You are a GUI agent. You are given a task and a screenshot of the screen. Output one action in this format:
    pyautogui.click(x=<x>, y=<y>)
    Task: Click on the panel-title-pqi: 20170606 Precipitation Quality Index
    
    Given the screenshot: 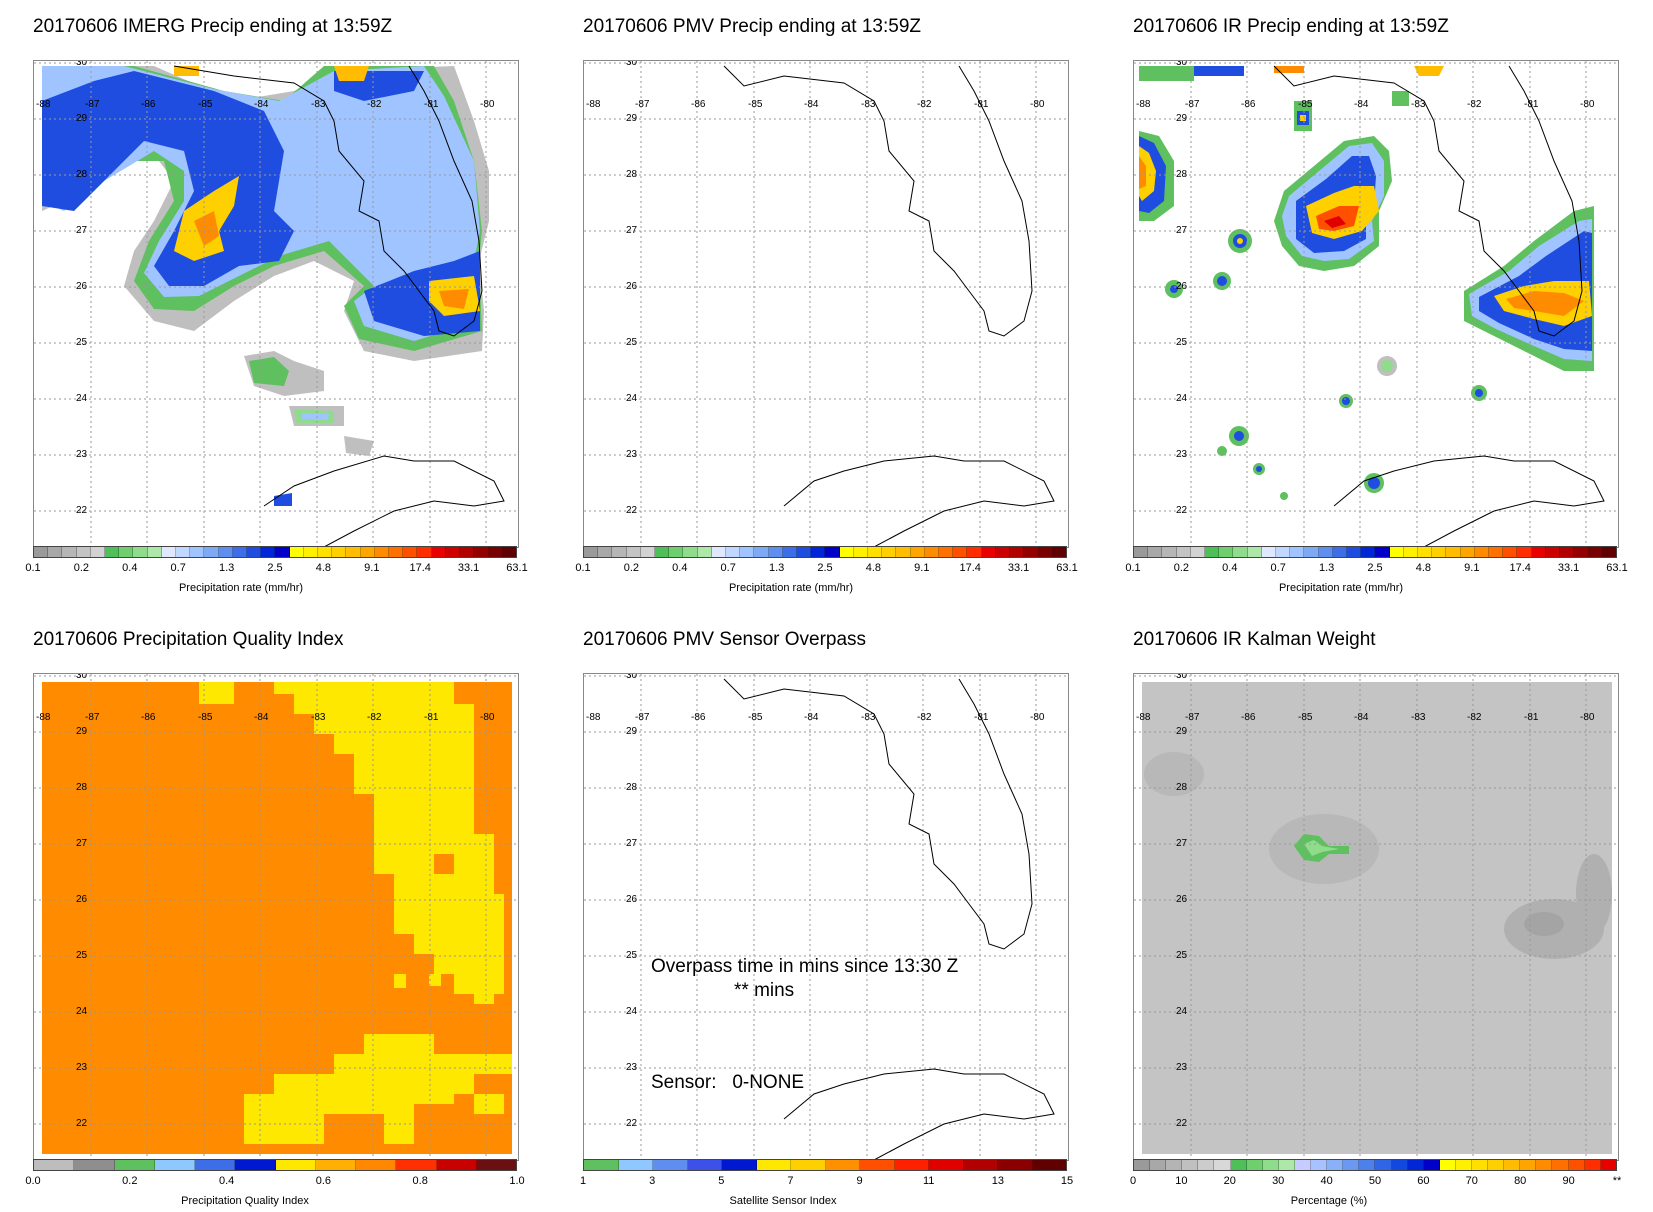 What is the action you would take?
    pyautogui.click(x=188, y=639)
    